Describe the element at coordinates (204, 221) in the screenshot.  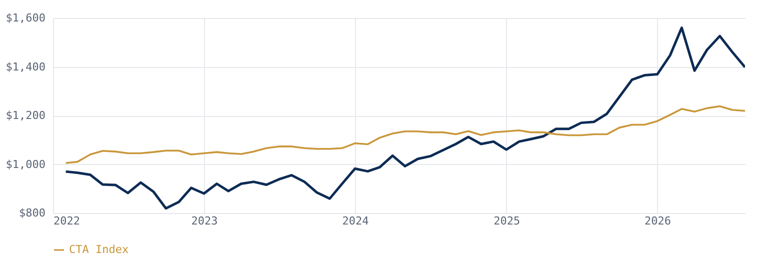
I see `x-tick-label: 2023` at that location.